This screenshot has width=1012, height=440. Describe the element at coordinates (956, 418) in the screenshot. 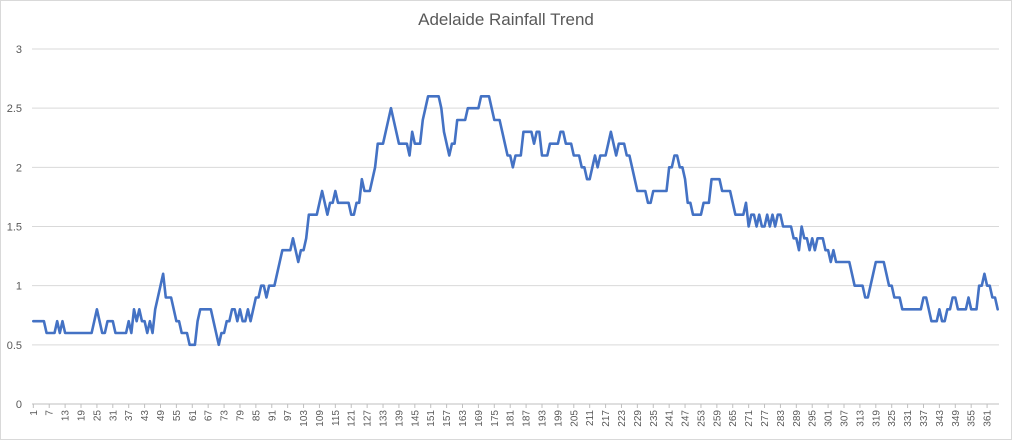

I see `x-tick-label: 349` at that location.